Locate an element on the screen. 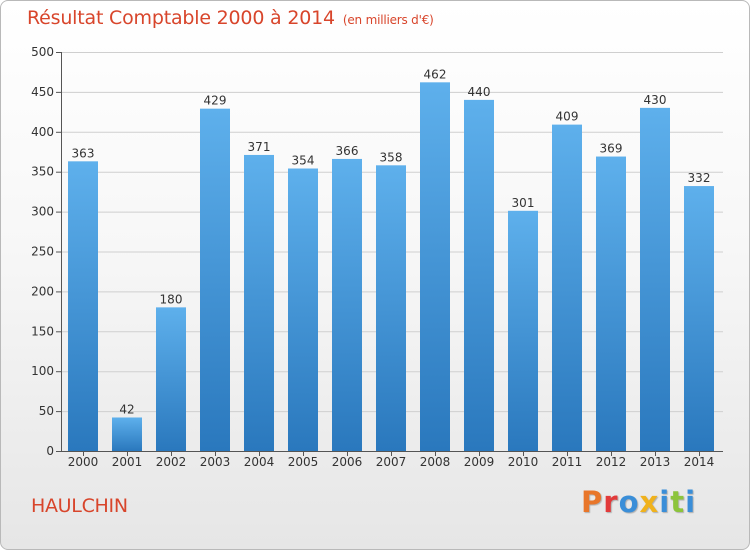 This screenshot has height=550, width=750. data-label: 366 is located at coordinates (347, 151).